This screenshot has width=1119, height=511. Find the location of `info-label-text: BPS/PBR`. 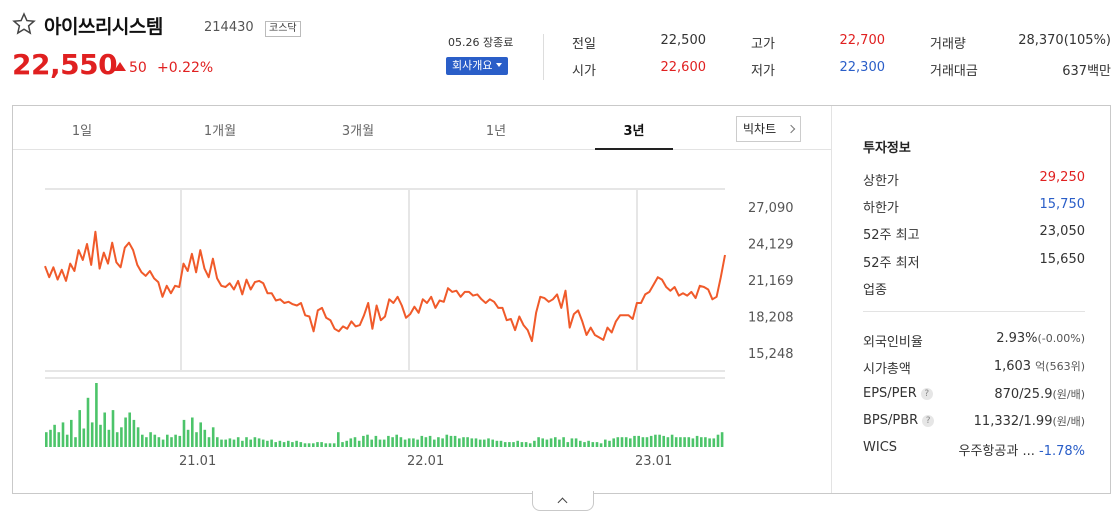

info-label-text: BPS/PBR is located at coordinates (891, 420).